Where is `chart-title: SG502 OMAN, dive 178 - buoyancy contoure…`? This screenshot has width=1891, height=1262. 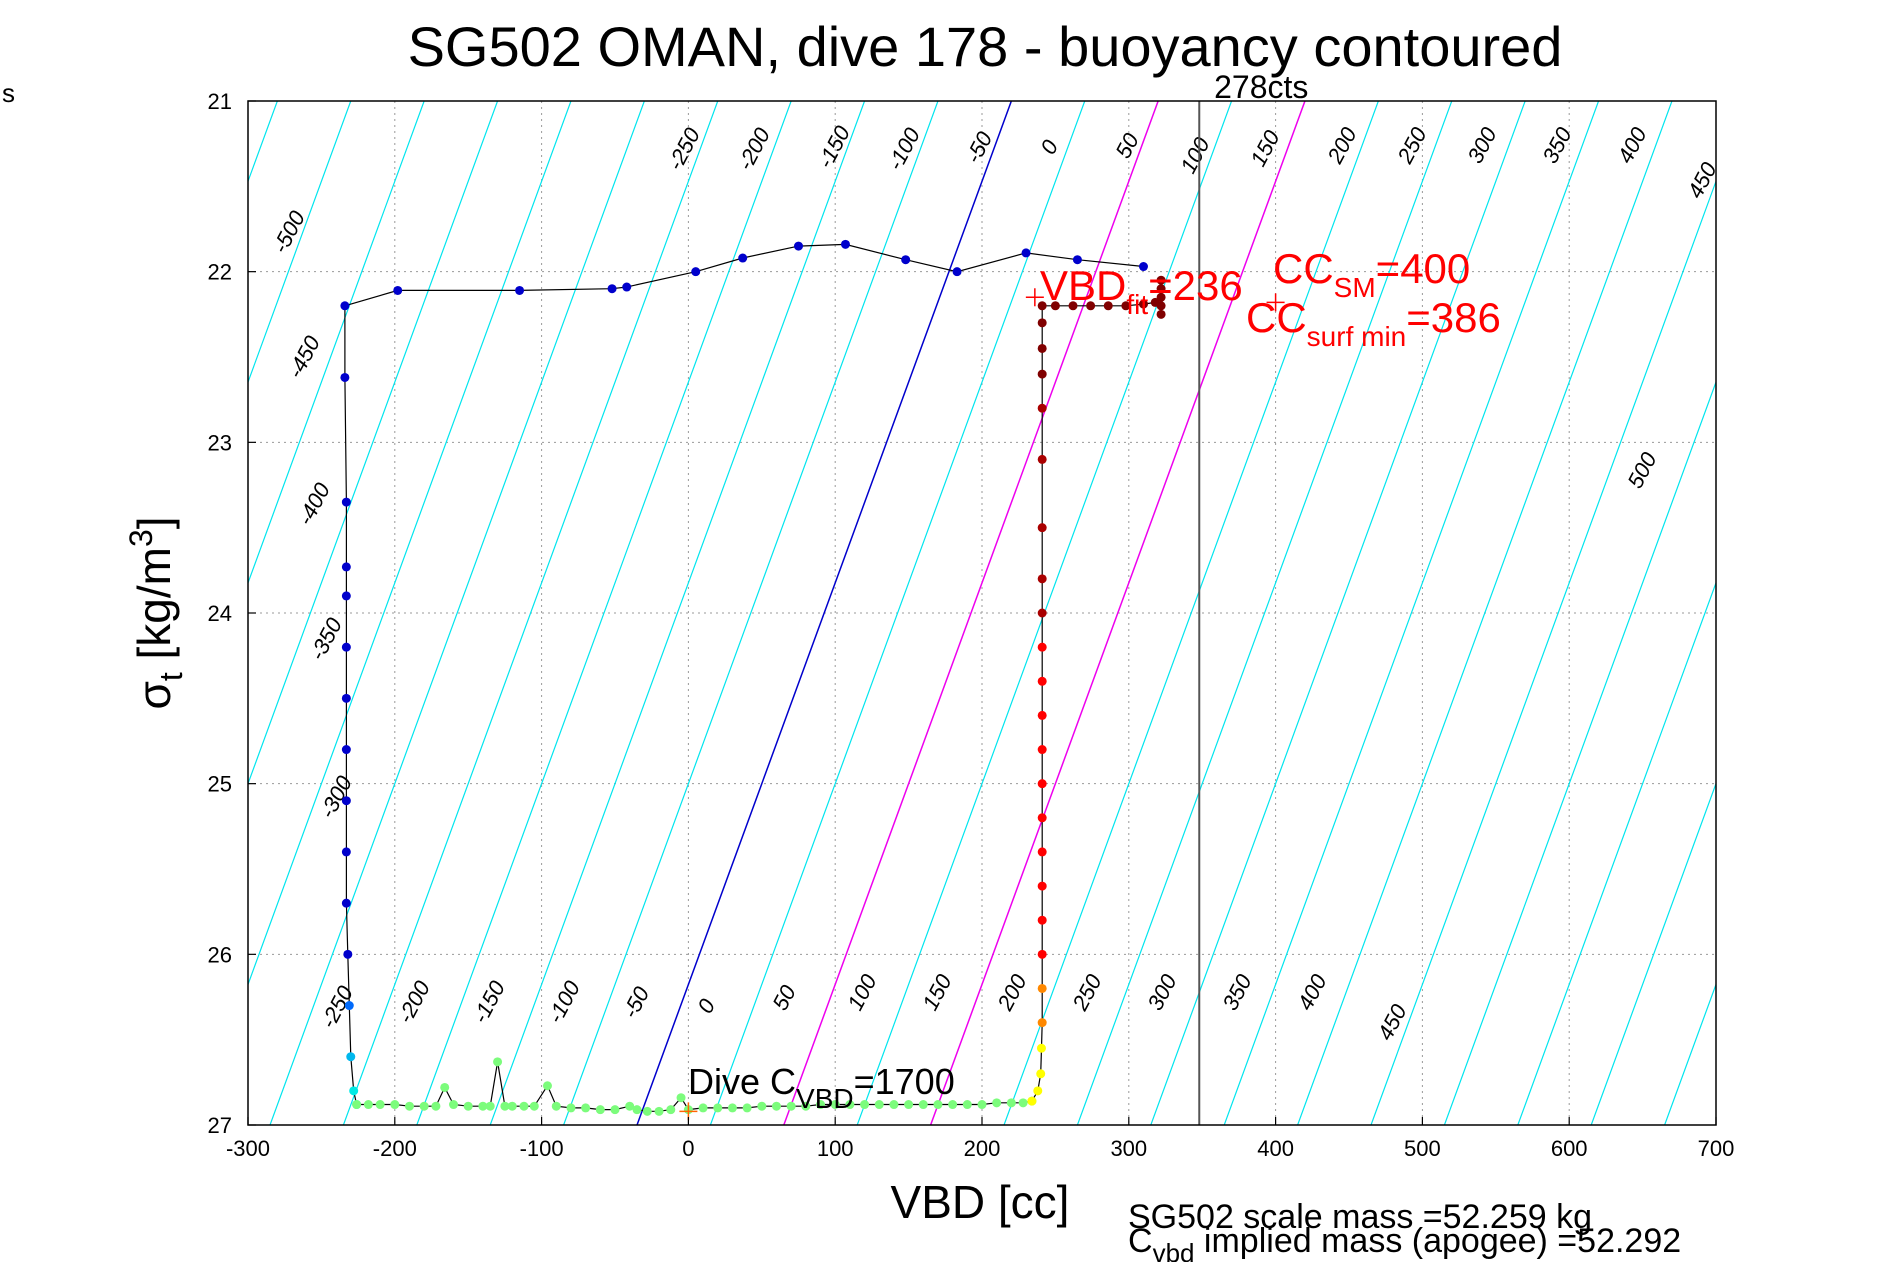 chart-title: SG502 OMAN, dive 178 - buoyancy contoure… is located at coordinates (985, 46).